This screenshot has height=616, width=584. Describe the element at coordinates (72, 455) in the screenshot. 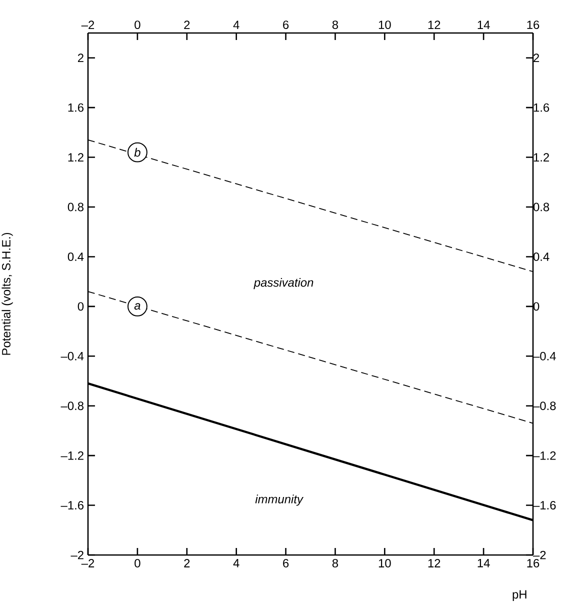

I see `y-tick-label: –1.2` at that location.